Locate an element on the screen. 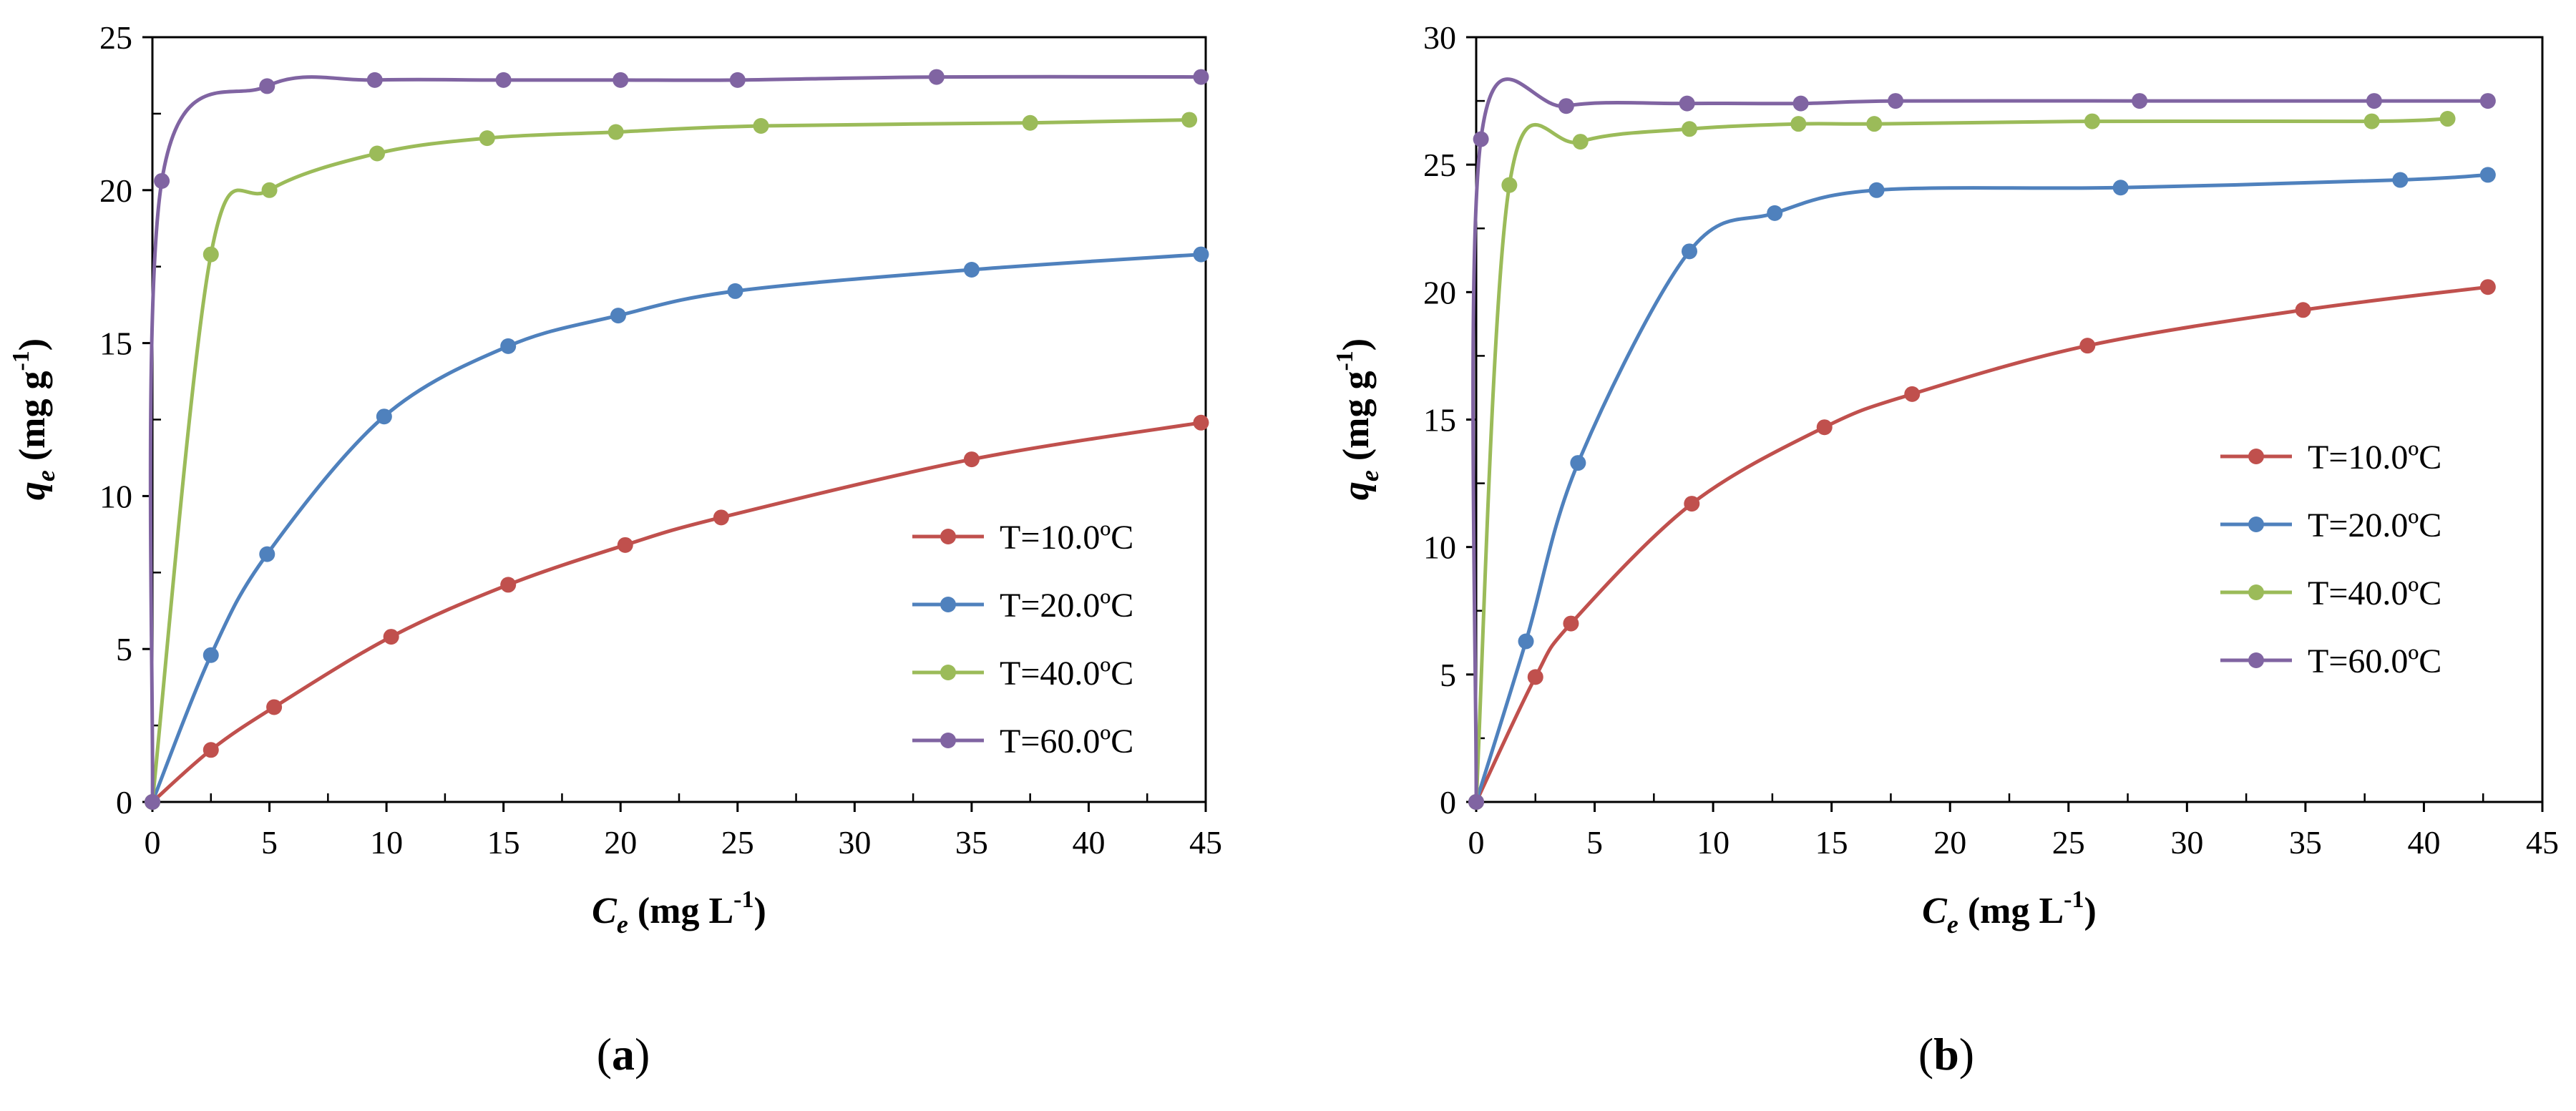 The height and width of the screenshot is (1111, 2576). legend-label: T=60.0ºC is located at coordinates (2374, 661).